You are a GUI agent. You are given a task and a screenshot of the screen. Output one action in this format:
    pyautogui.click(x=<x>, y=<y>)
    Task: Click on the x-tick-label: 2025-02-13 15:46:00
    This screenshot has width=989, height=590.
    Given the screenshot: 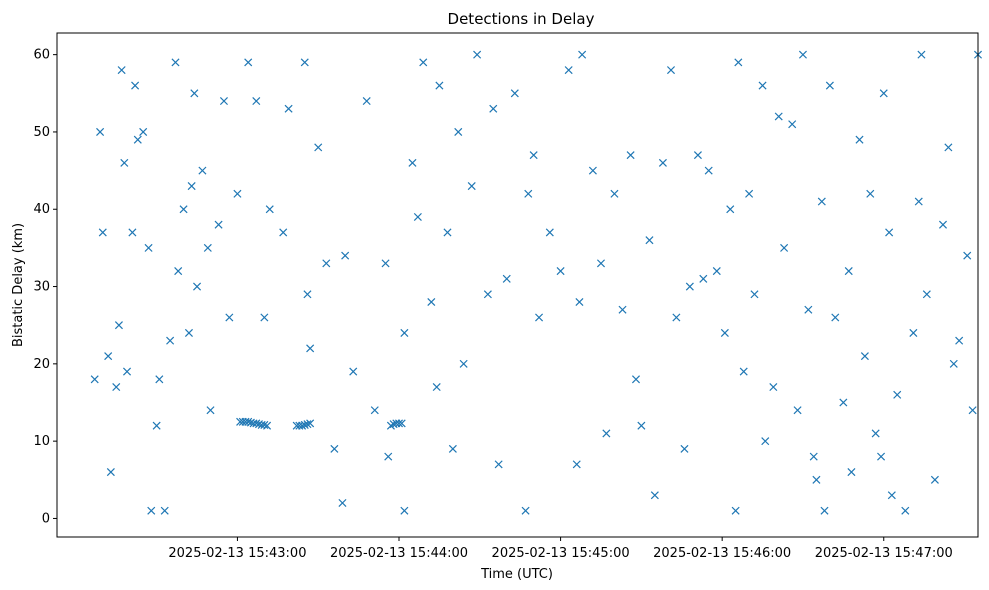 What is the action you would take?
    pyautogui.click(x=722, y=553)
    